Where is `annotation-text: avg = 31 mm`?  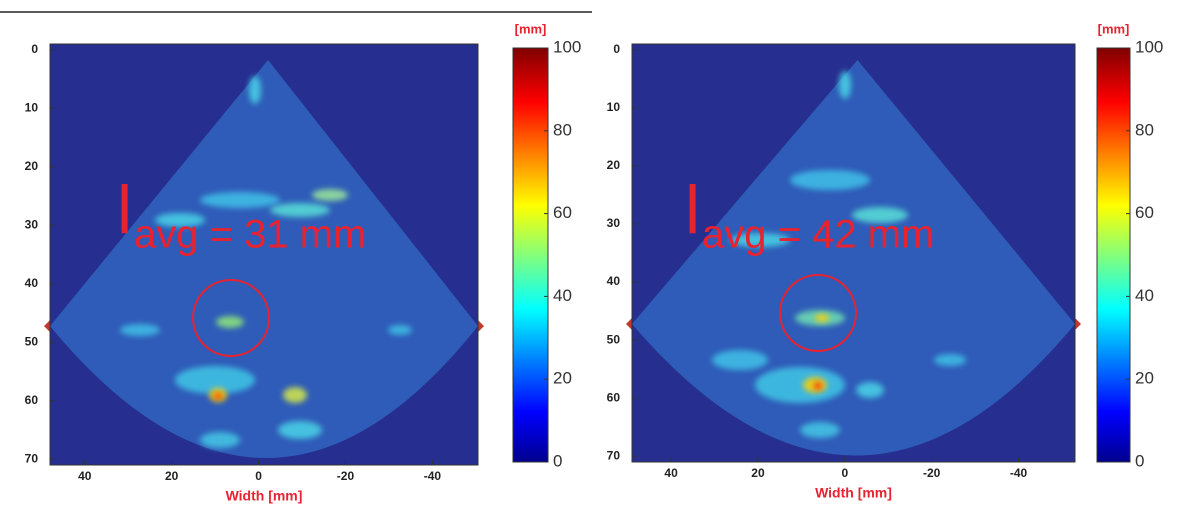 annotation-text: avg = 31 mm is located at coordinates (250, 235).